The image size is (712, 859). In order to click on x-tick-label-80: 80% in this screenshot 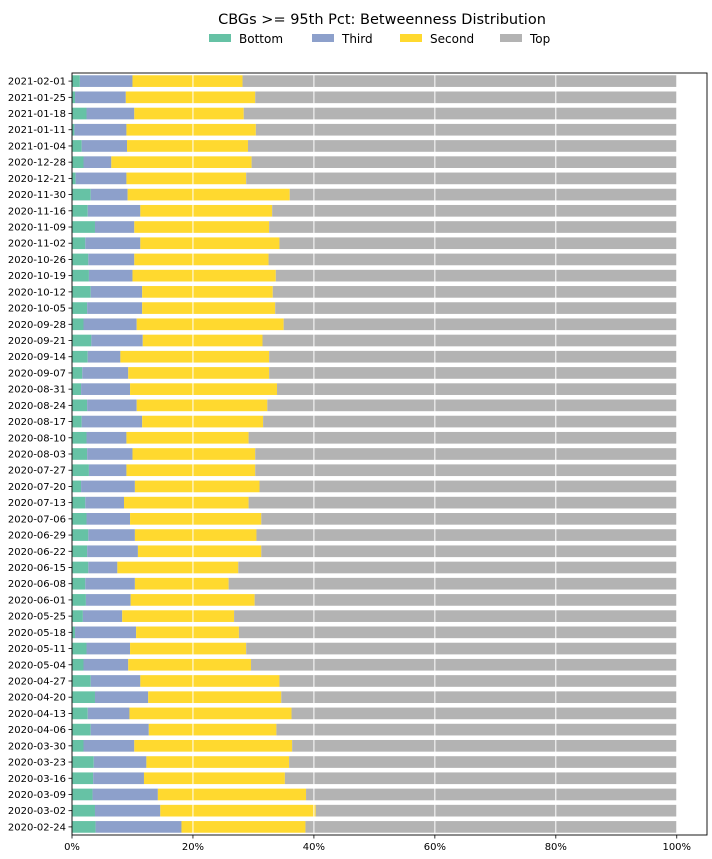, I will do `click(556, 847)`.